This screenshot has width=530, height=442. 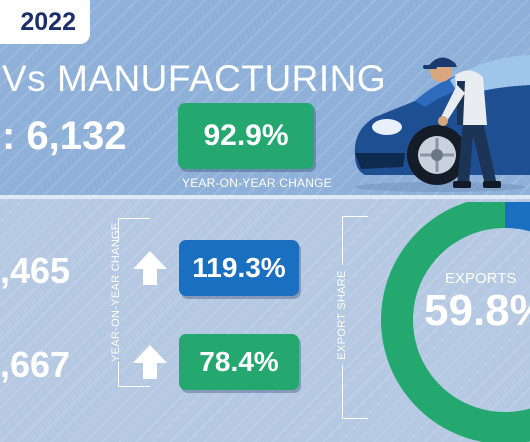 I want to click on export-bracket-bottom, so click(x=355, y=418).